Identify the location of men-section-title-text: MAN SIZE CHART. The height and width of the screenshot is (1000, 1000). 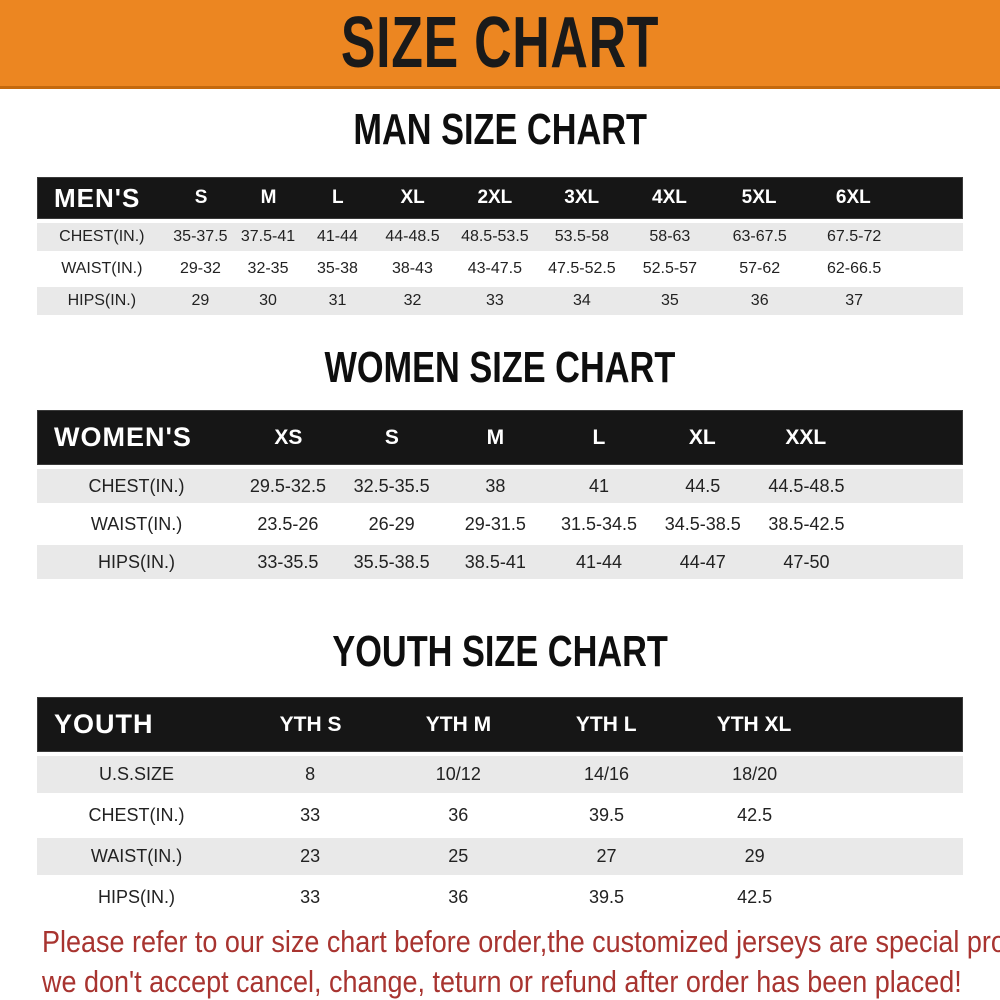
(500, 129).